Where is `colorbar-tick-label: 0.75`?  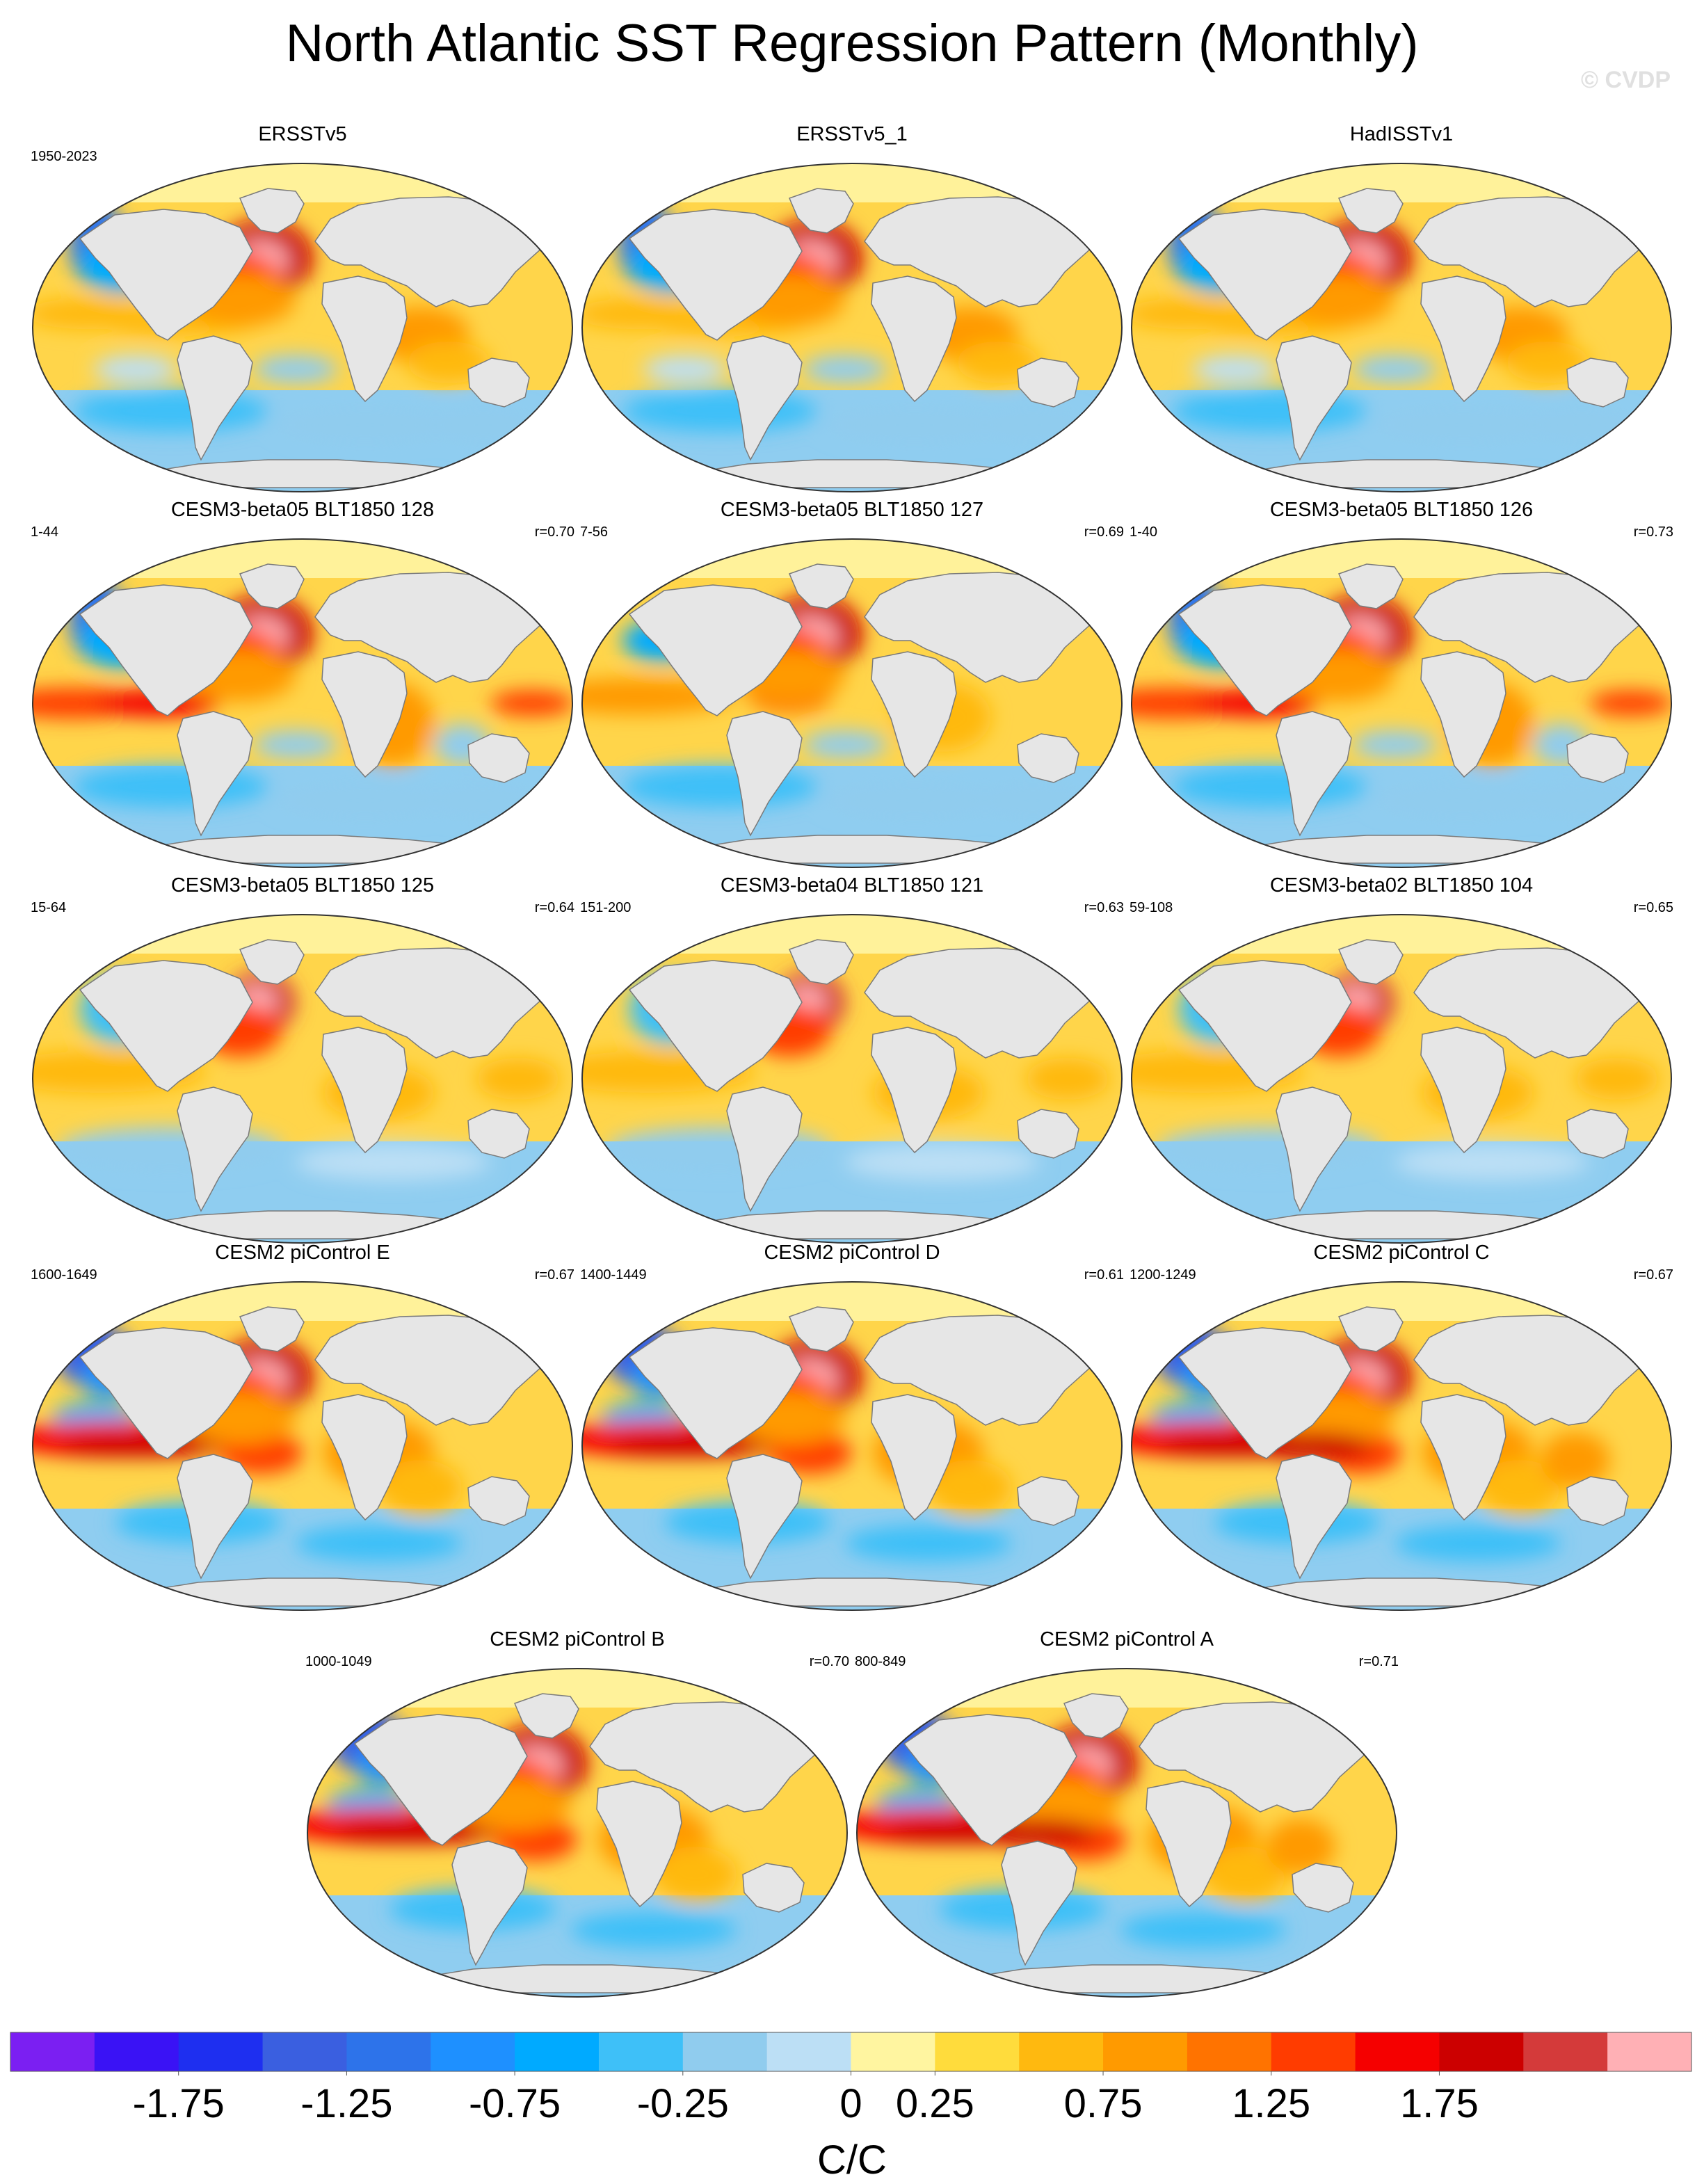 colorbar-tick-label: 0.75 is located at coordinates (1103, 2103).